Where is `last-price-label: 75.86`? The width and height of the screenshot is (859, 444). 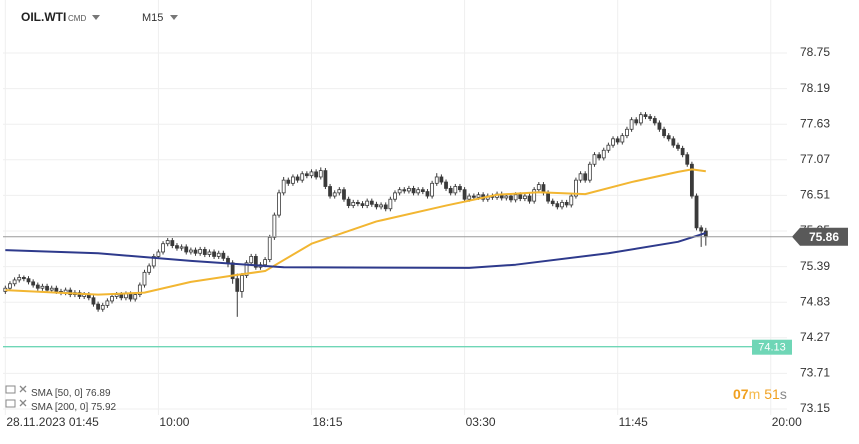 last-price-label: 75.86 is located at coordinates (824, 237).